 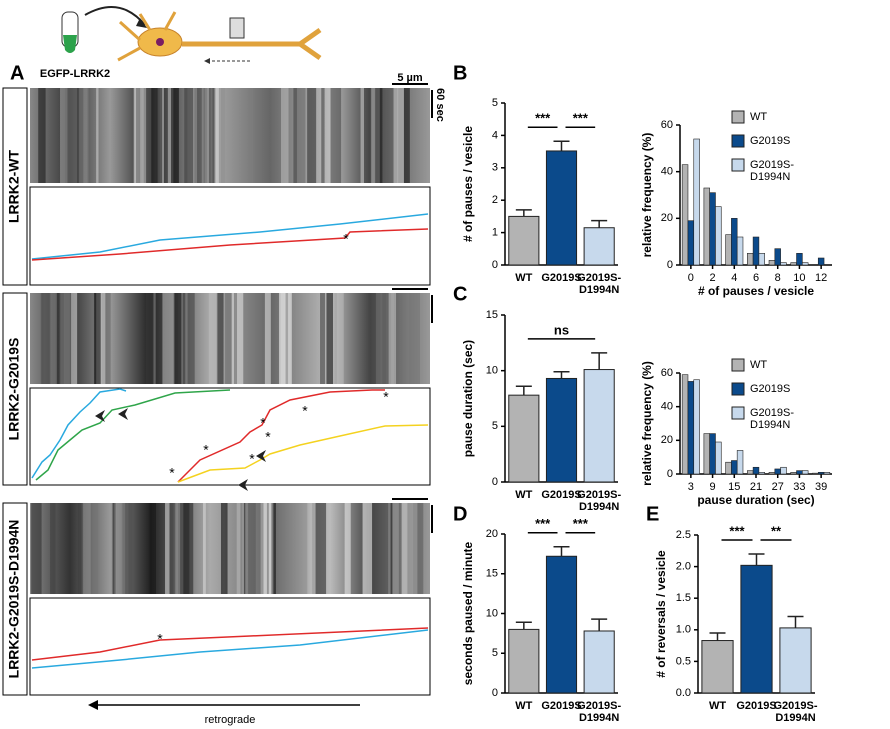 I want to click on x-tick-label: WT, so click(x=523, y=278).